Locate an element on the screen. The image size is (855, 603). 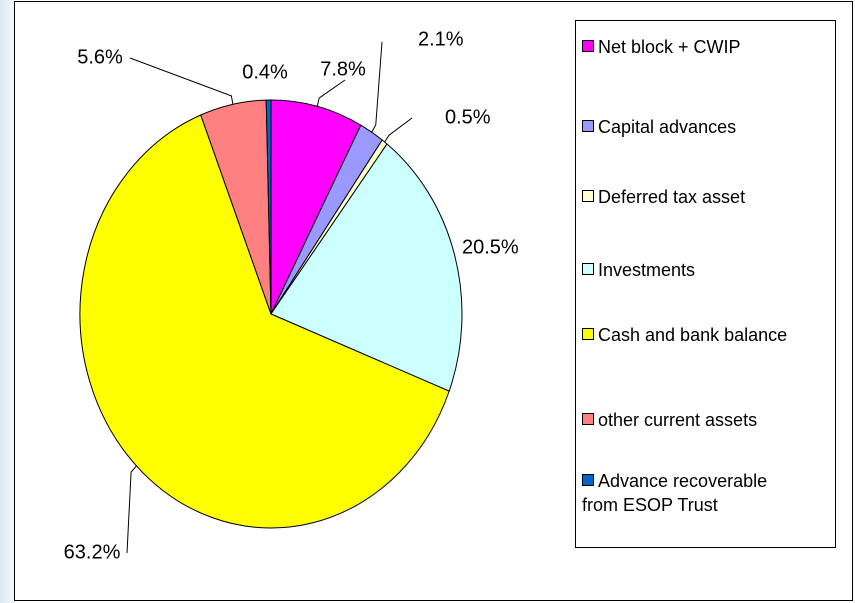
data-label: 63.2% is located at coordinates (92, 552).